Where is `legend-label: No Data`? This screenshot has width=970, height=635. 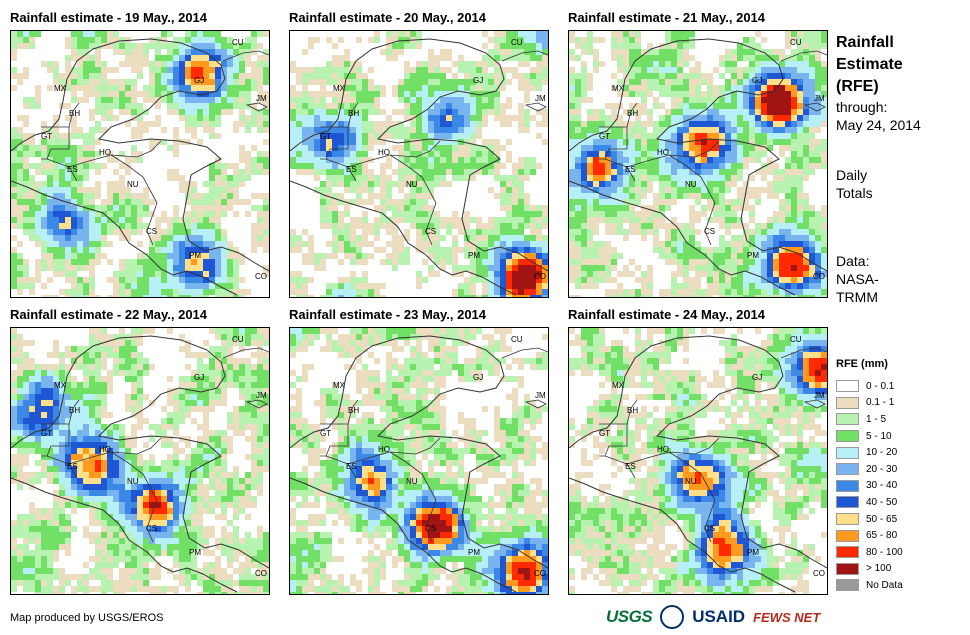 legend-label: No Data is located at coordinates (884, 585).